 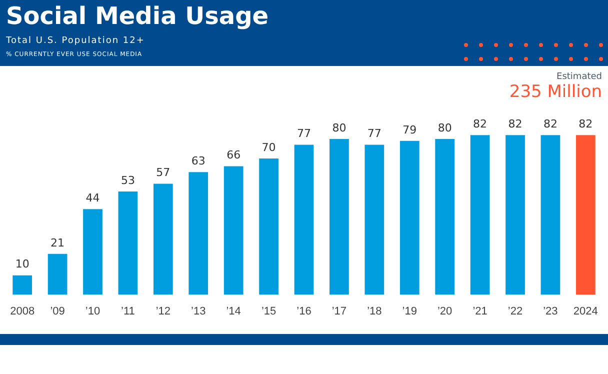 I want to click on x-tick-label: ’09, so click(x=57, y=311).